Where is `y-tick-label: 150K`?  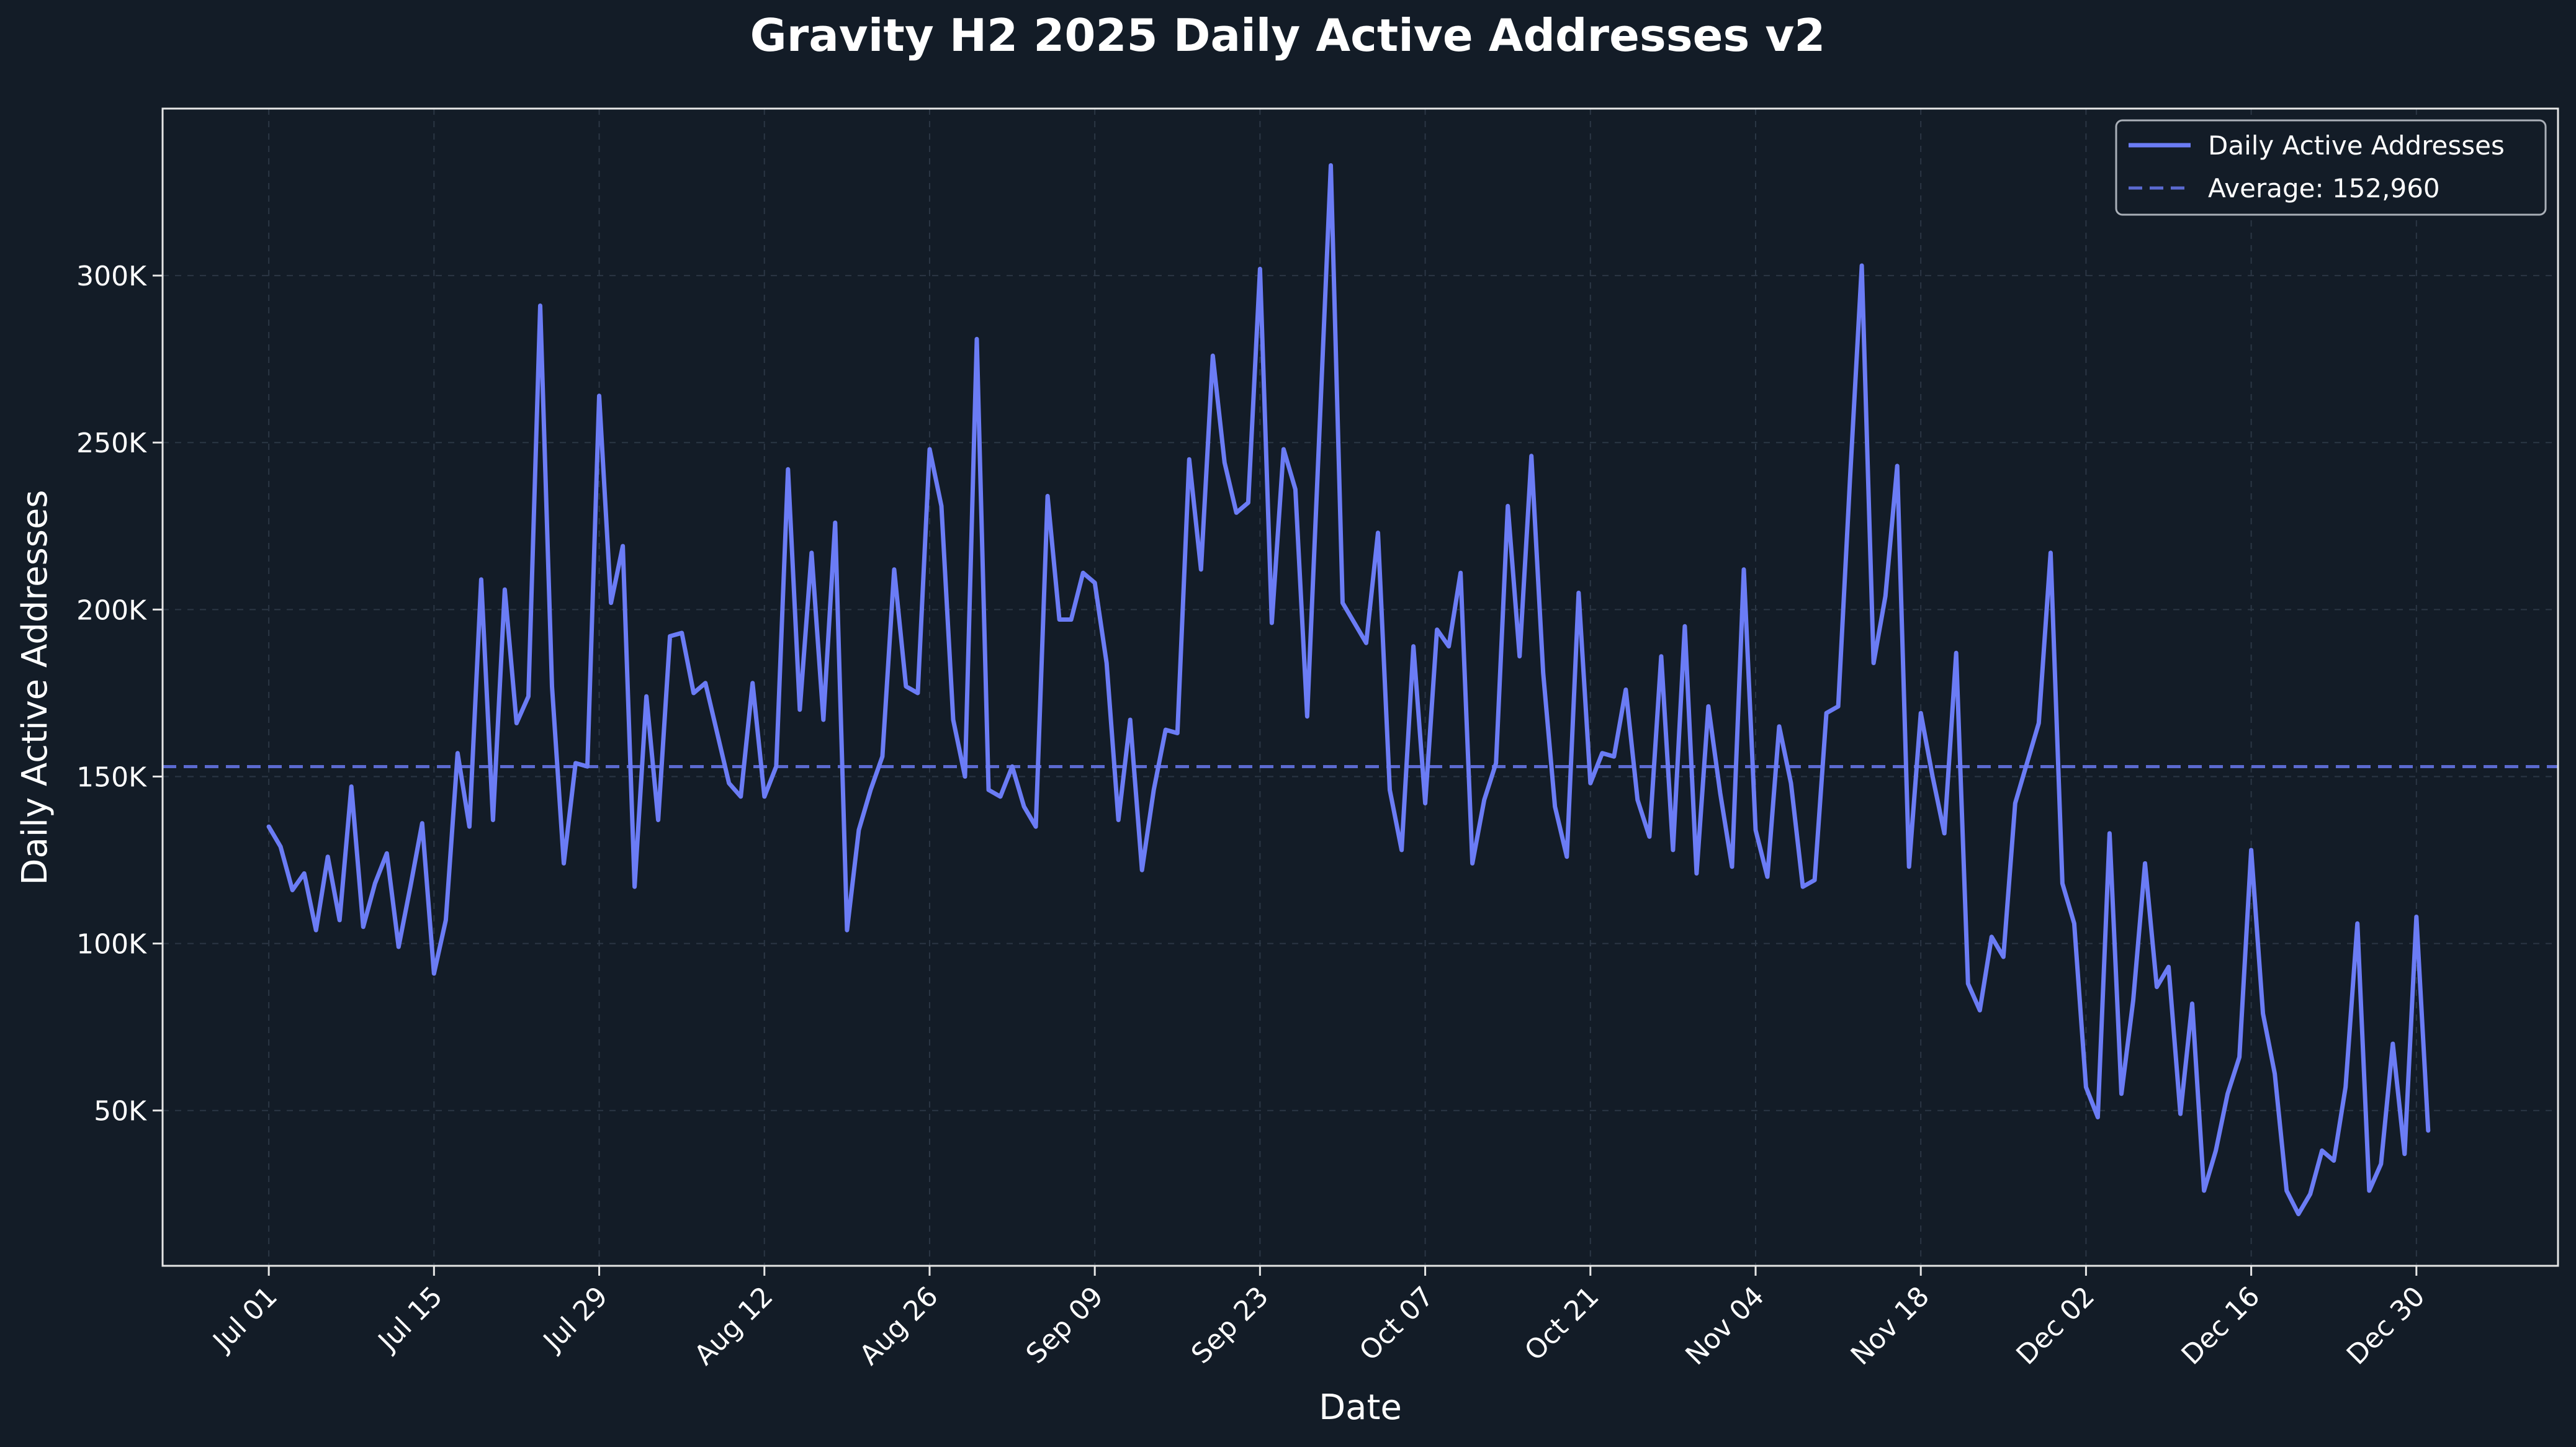
y-tick-label: 150K is located at coordinates (111, 777).